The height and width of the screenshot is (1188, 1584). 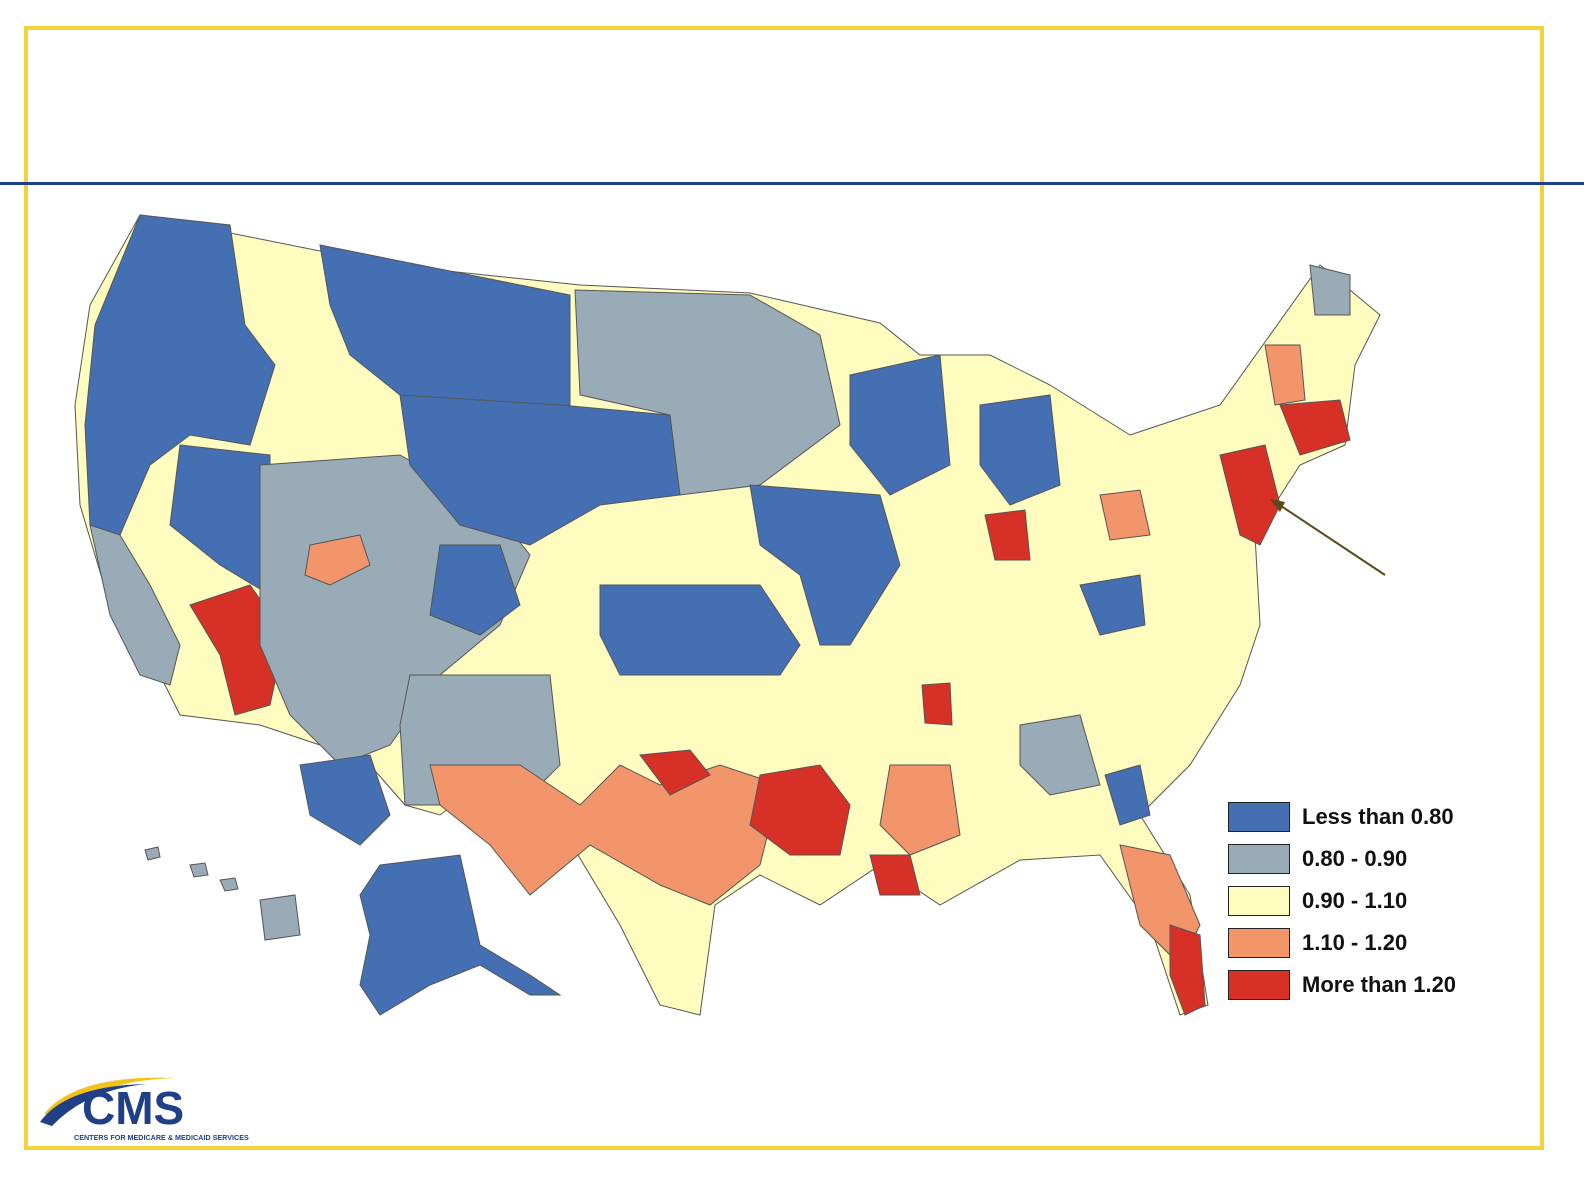 What do you see at coordinates (1355, 942) in the screenshot?
I see `legend-label: 1.10 - 1.20` at bounding box center [1355, 942].